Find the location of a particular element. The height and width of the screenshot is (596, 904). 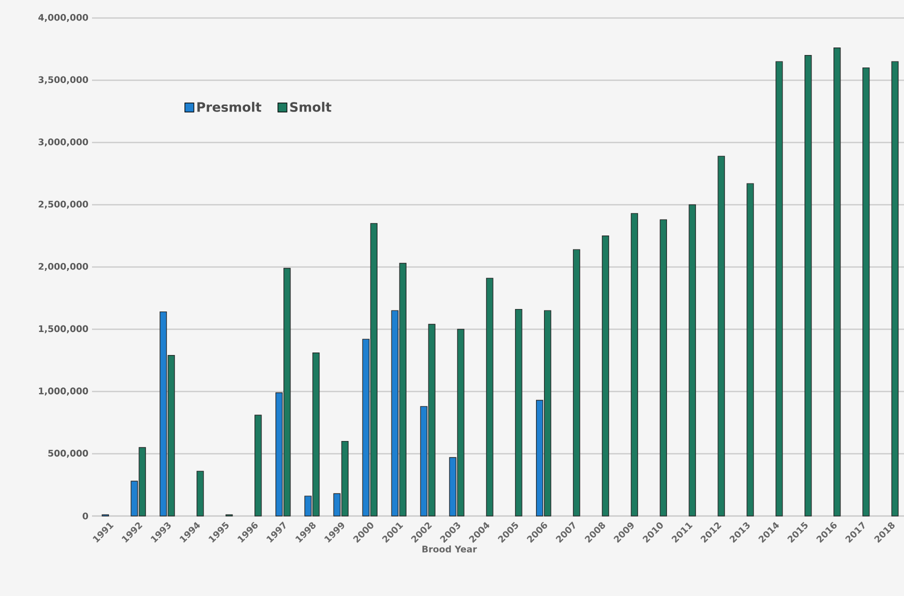

y-tick-label: 0 is located at coordinates (85, 516).